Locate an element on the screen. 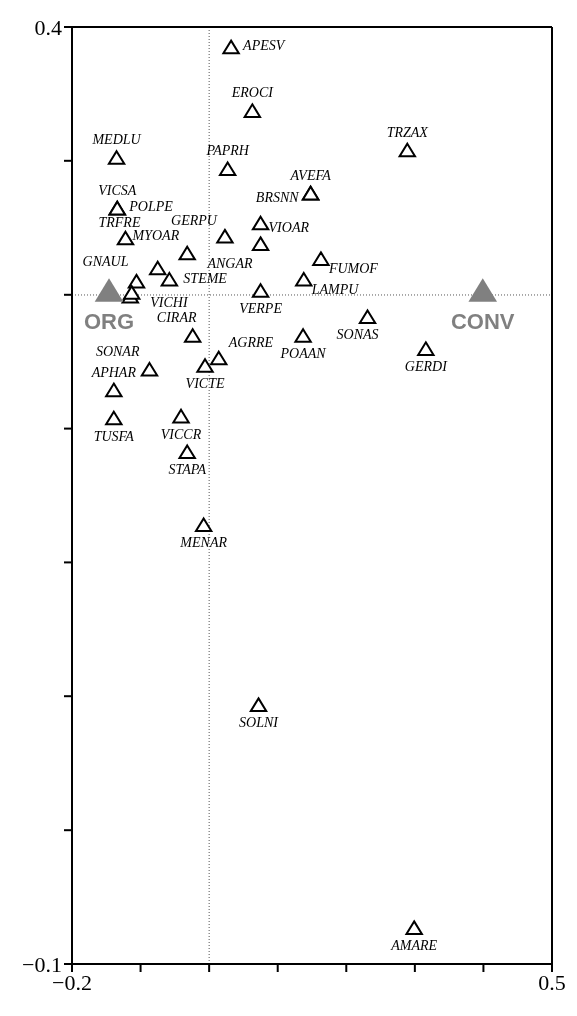 The image size is (577, 1016). data-label: MEDLU is located at coordinates (116, 140).